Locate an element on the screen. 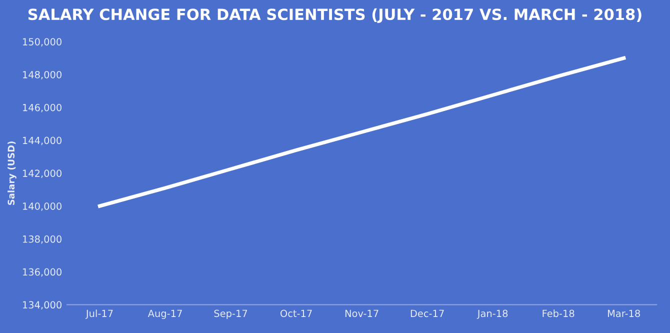  y-tick-label: 138,000 is located at coordinates (42, 239).